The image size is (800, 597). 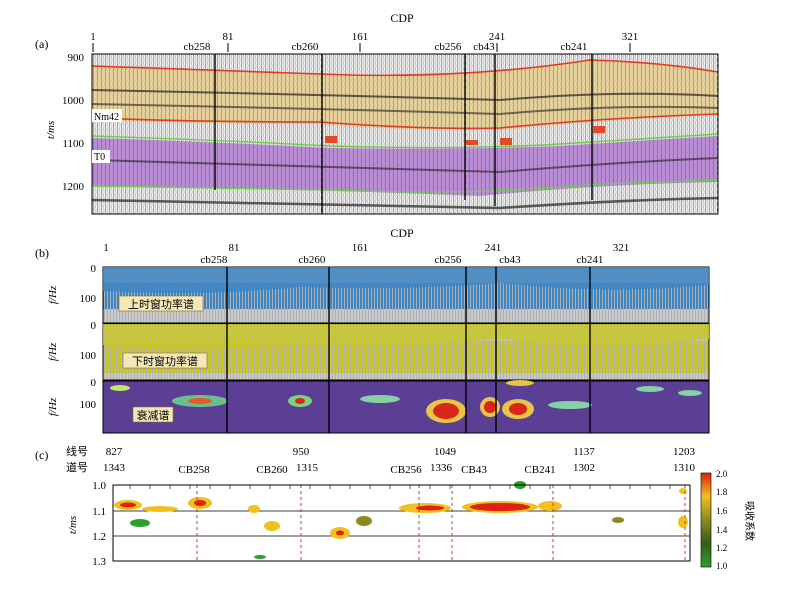 What do you see at coordinates (272, 470) in the screenshot?
I see `well-label: CB260` at bounding box center [272, 470].